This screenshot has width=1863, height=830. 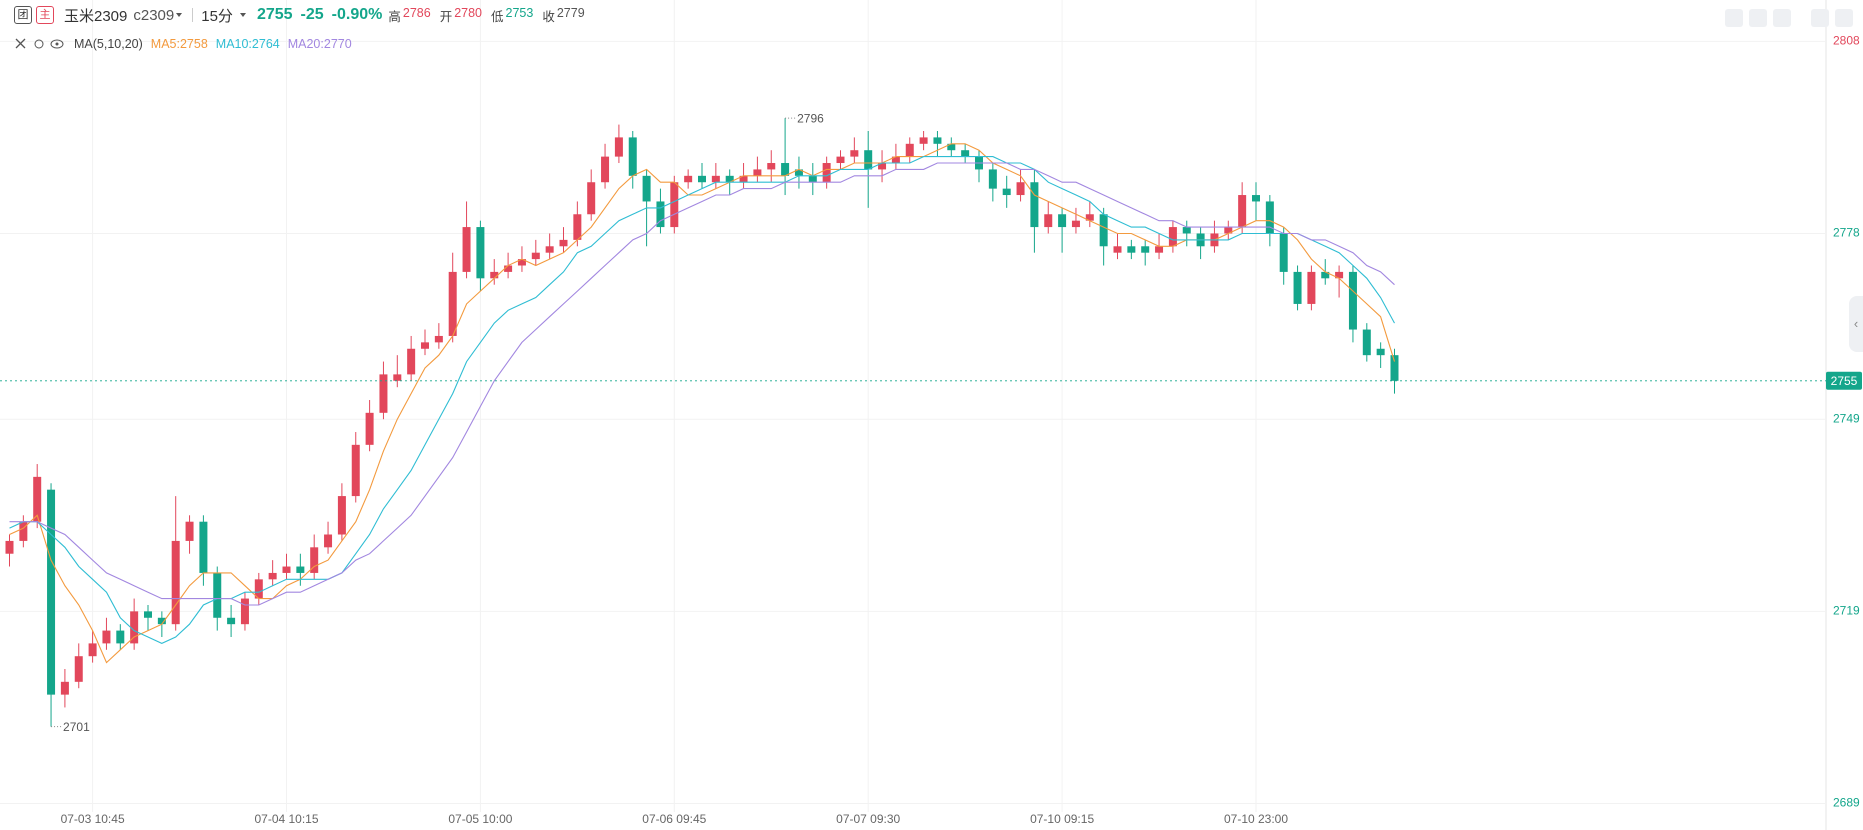 What do you see at coordinates (45, 15) in the screenshot?
I see `badge: 主` at bounding box center [45, 15].